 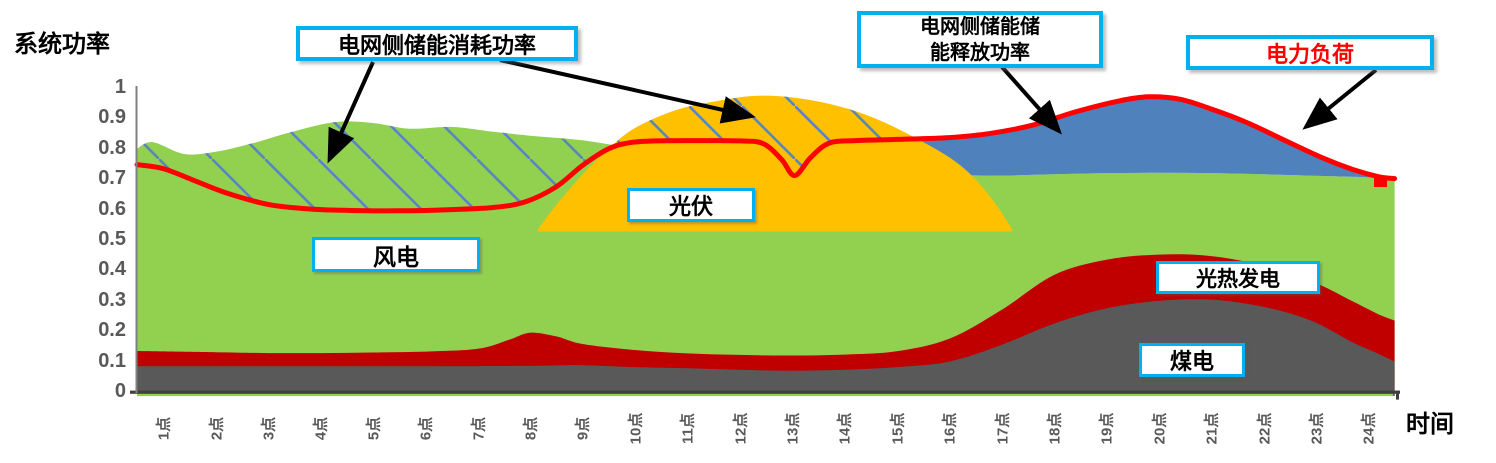 What do you see at coordinates (1107, 428) in the screenshot?
I see `x-tick-label-19: 19点` at bounding box center [1107, 428].